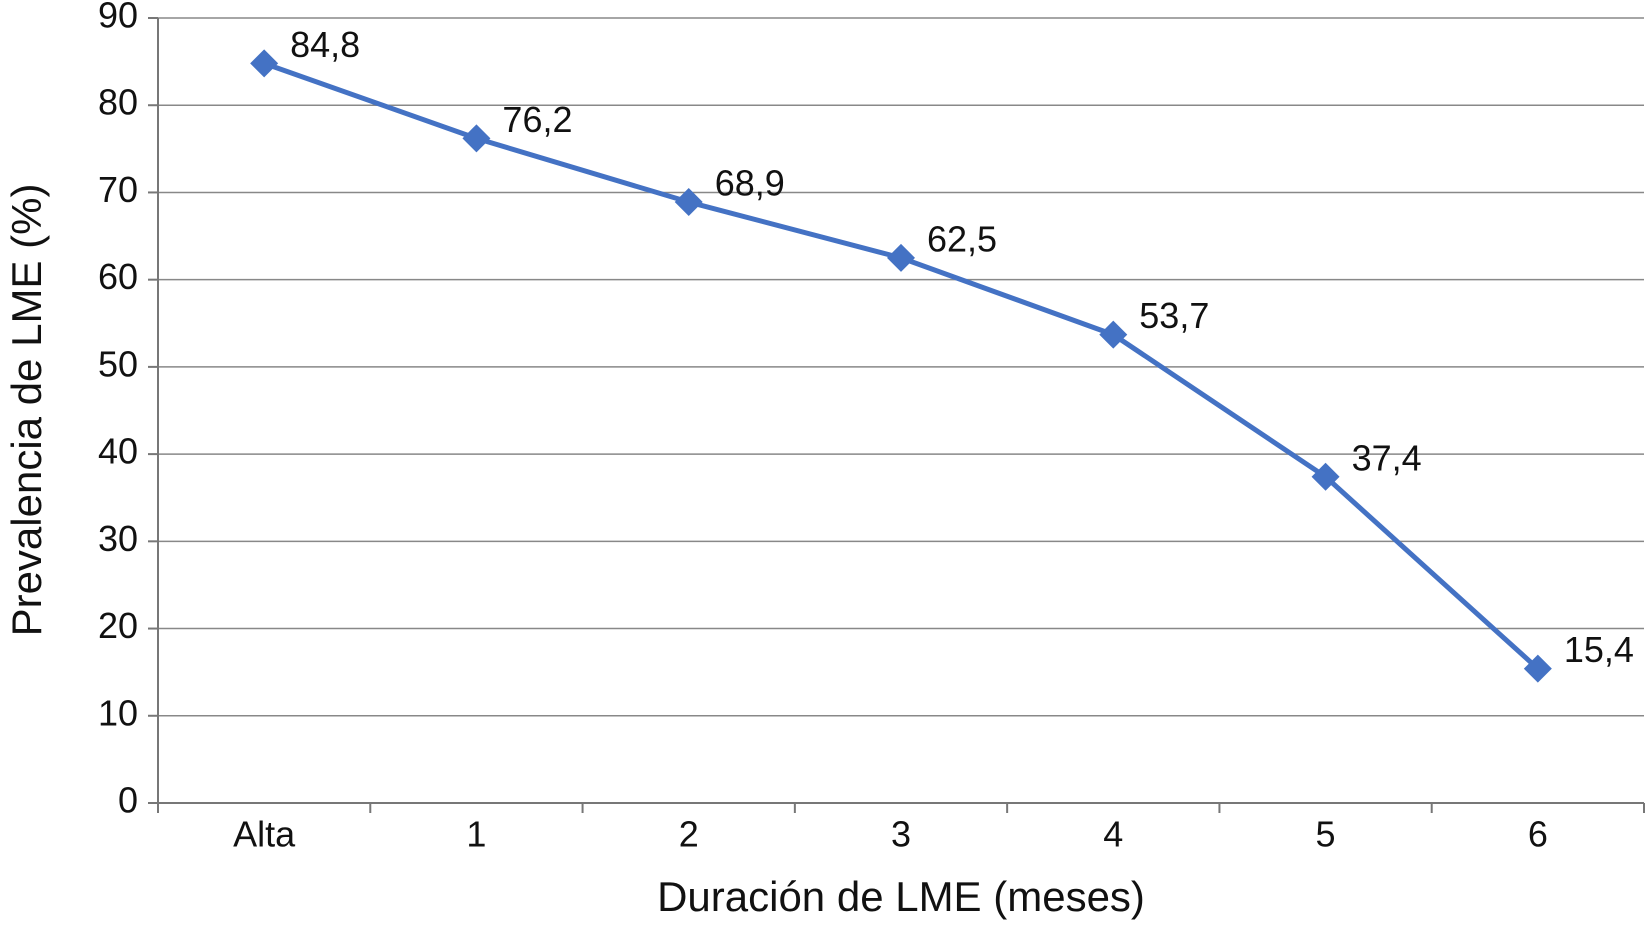 The height and width of the screenshot is (928, 1646). I want to click on x-tick-label: 4, so click(1113, 834).